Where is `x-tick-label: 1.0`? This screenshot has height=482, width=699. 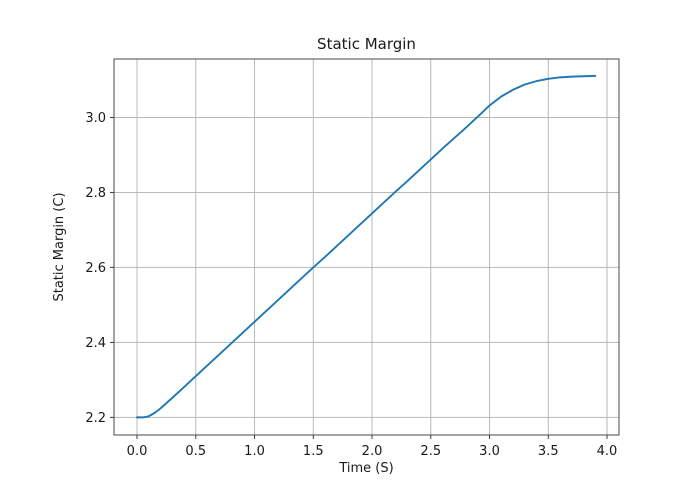 x-tick-label: 1.0 is located at coordinates (254, 451).